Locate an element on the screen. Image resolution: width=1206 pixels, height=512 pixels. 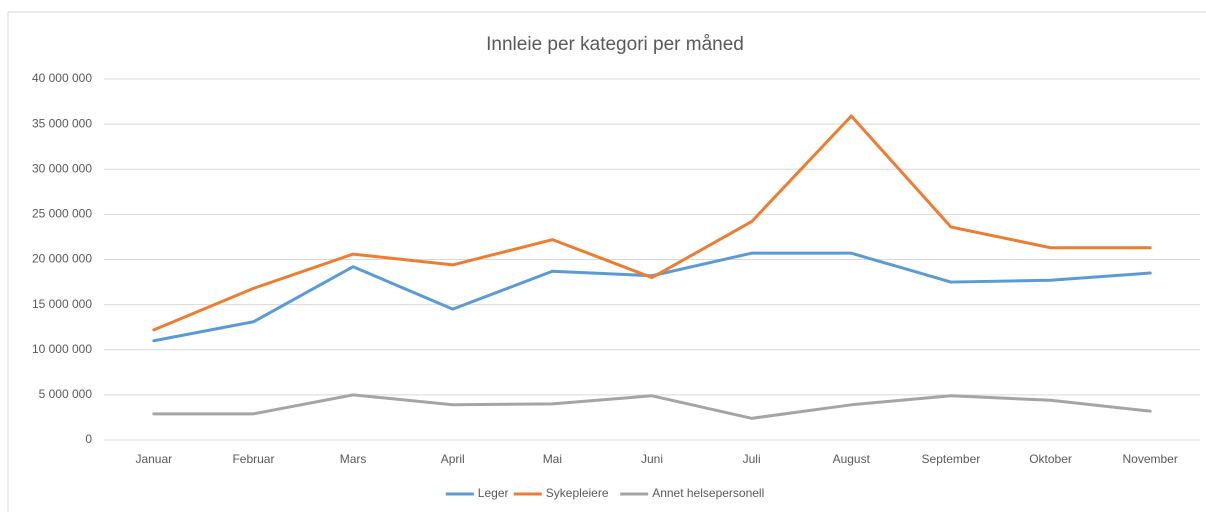
legend-label: Annet helsepersonell is located at coordinates (708, 493).